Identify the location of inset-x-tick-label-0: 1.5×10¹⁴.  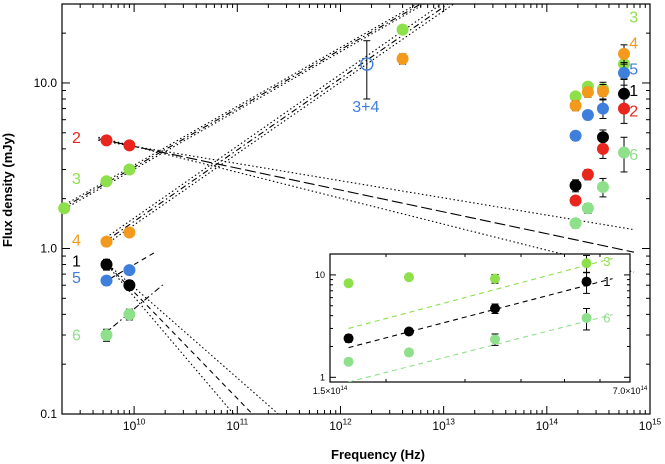
(330, 390).